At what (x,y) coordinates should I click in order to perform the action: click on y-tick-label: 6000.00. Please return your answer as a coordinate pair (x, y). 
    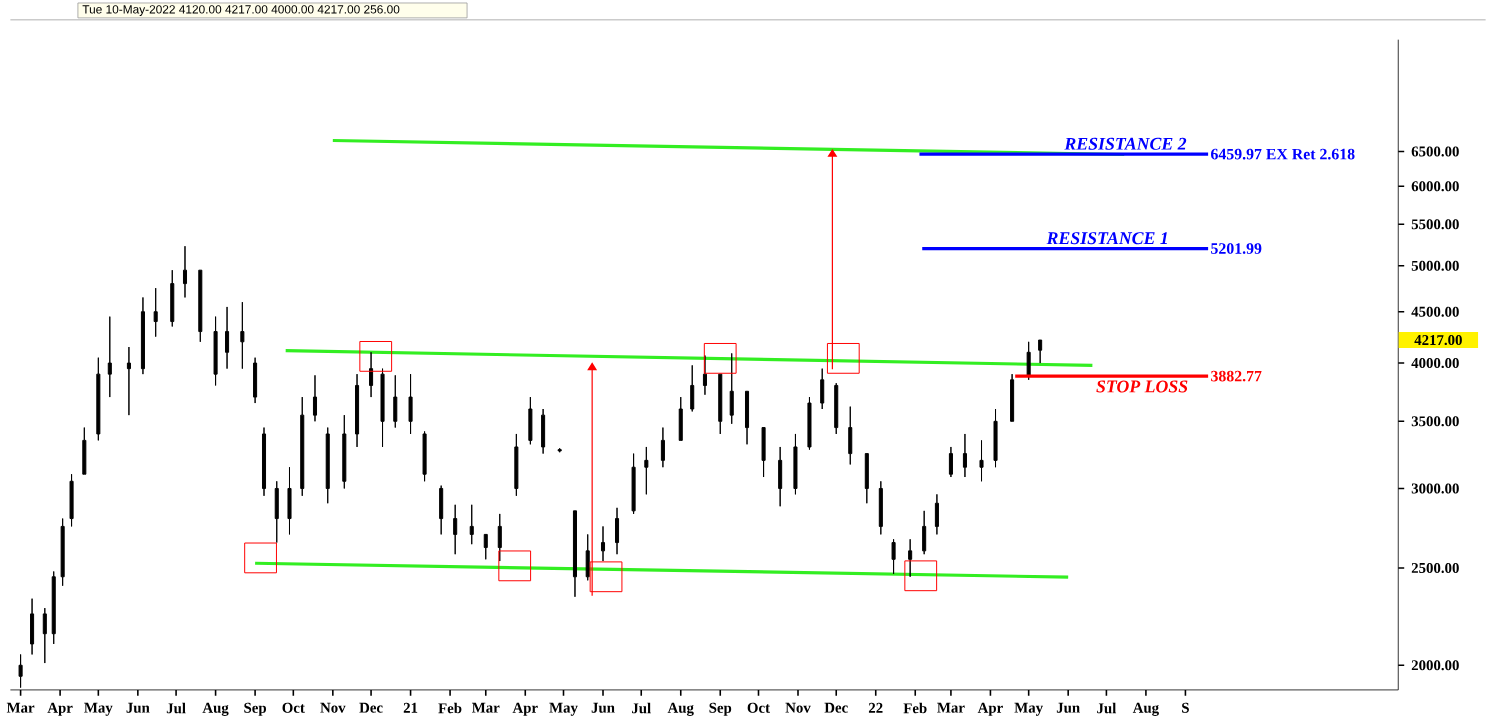
    Looking at the image, I should click on (1435, 186).